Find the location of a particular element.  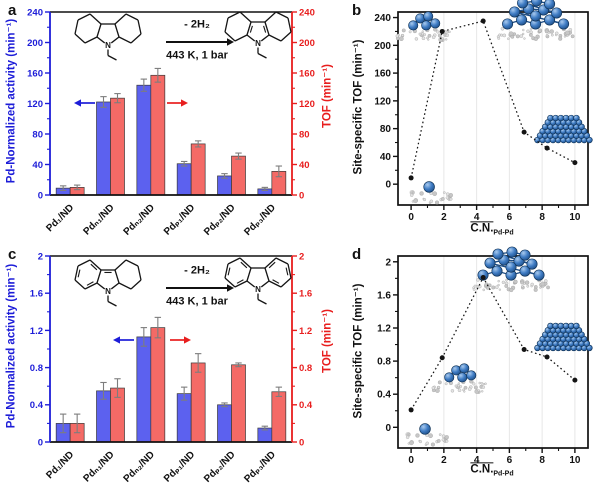

y-axis-label-a-left: Pd-Normalized activity (min⁻¹) is located at coordinates (11, 101).